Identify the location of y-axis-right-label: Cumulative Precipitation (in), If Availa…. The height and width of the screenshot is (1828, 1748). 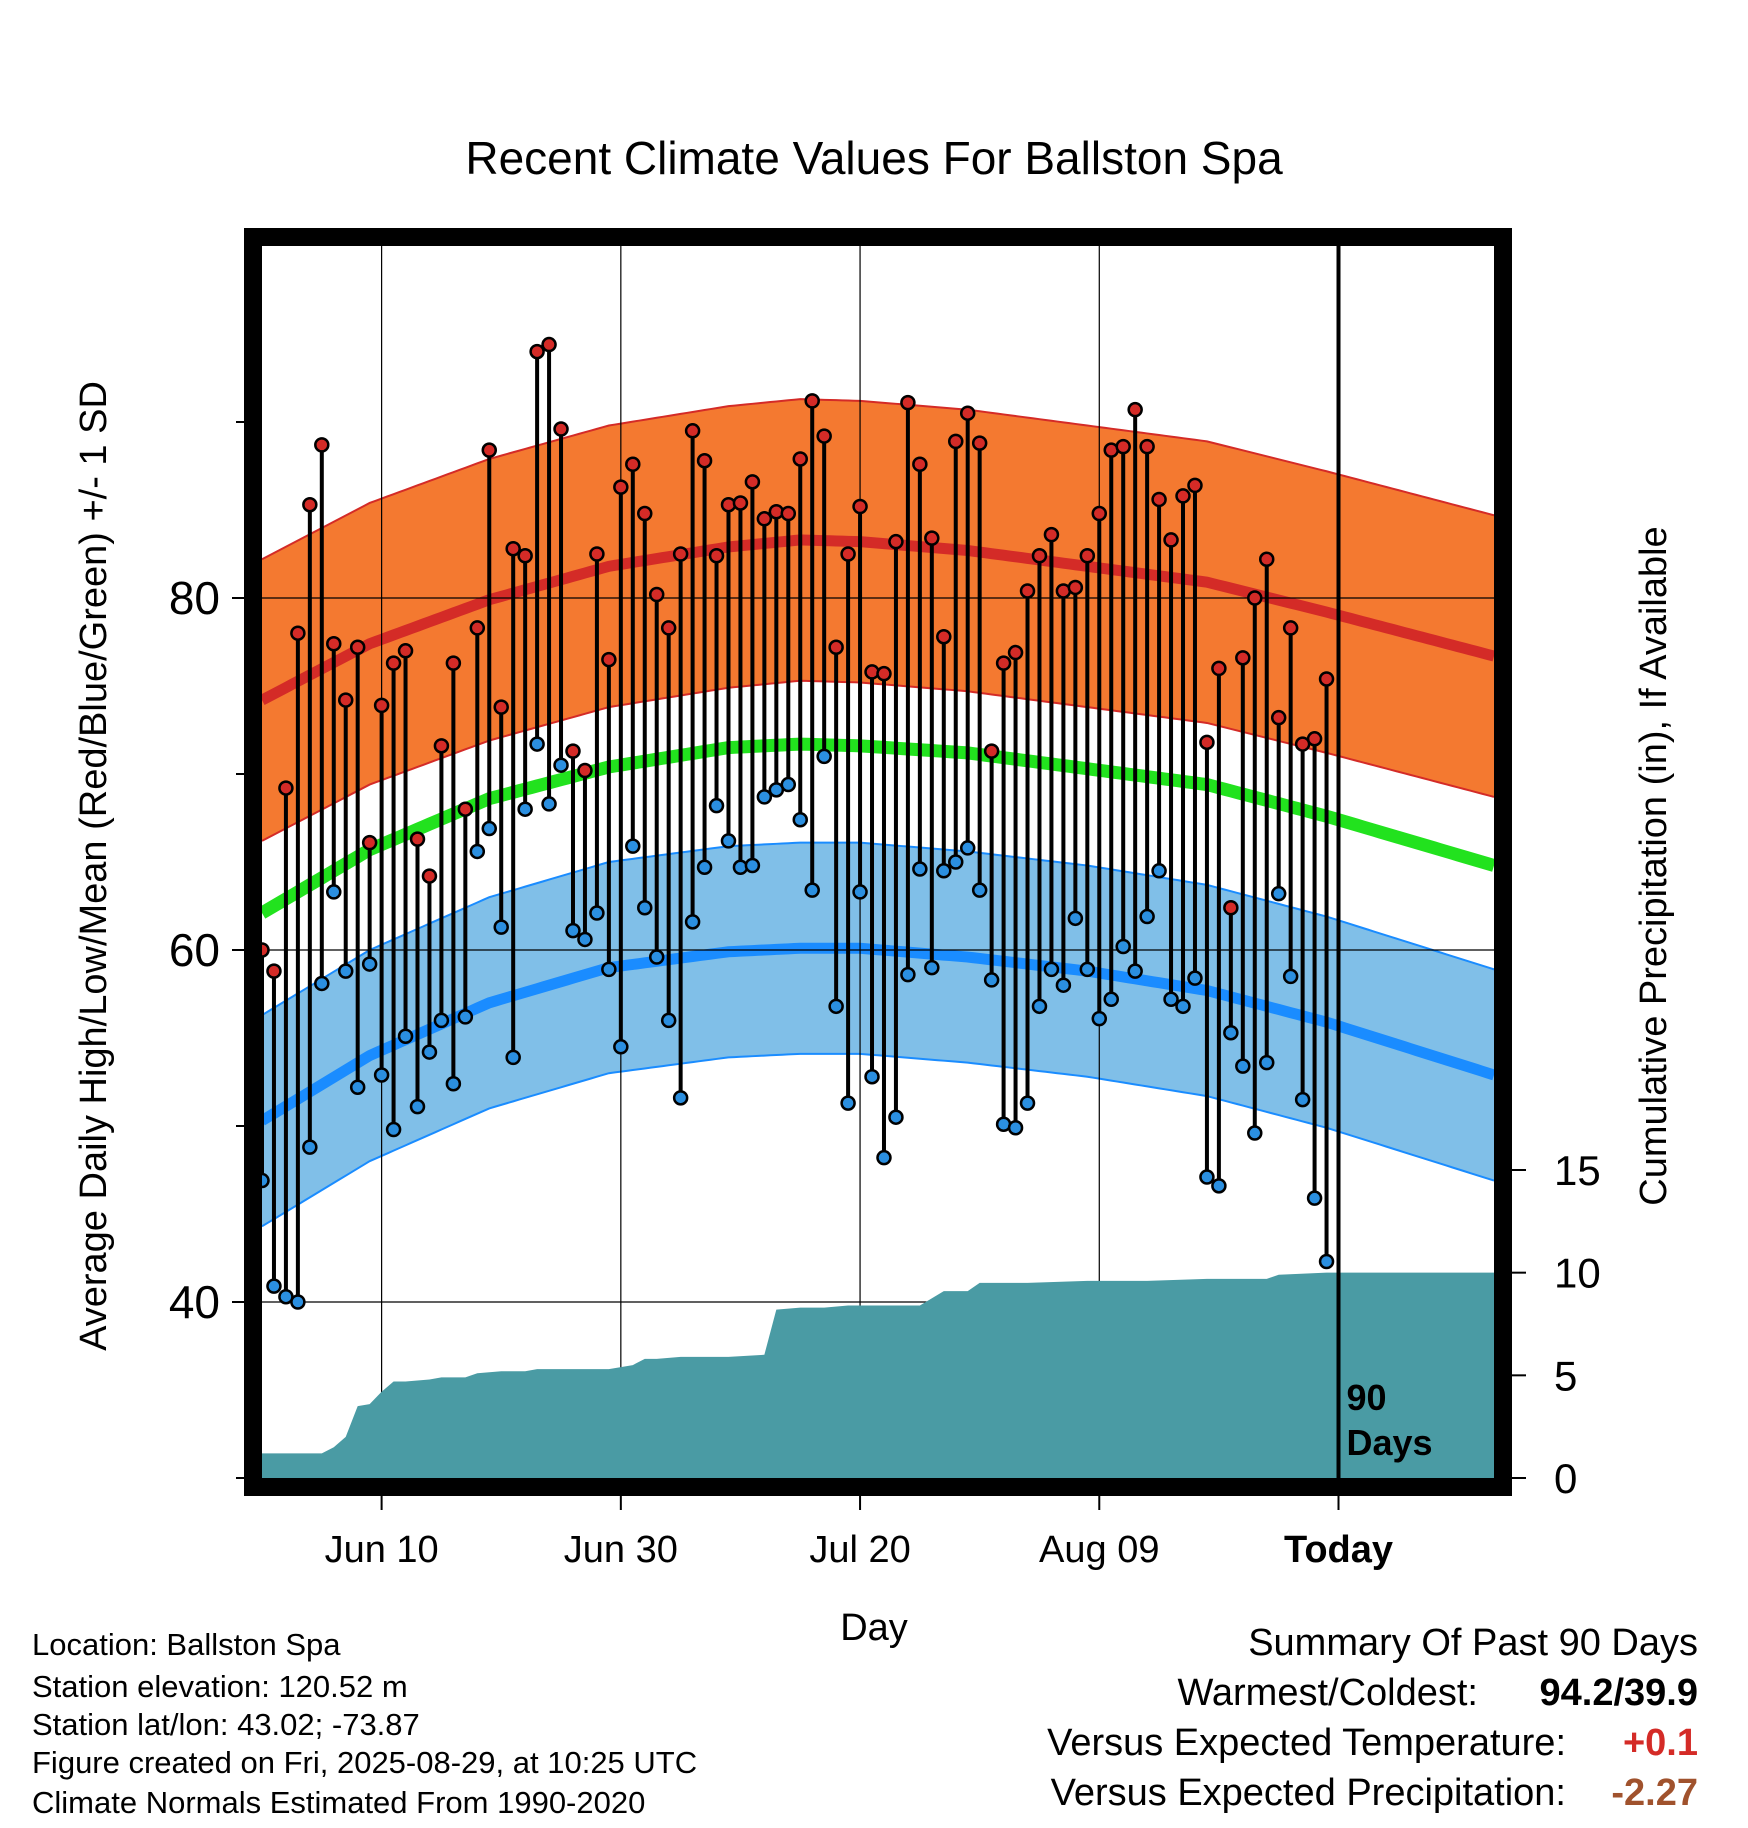
(1654, 865).